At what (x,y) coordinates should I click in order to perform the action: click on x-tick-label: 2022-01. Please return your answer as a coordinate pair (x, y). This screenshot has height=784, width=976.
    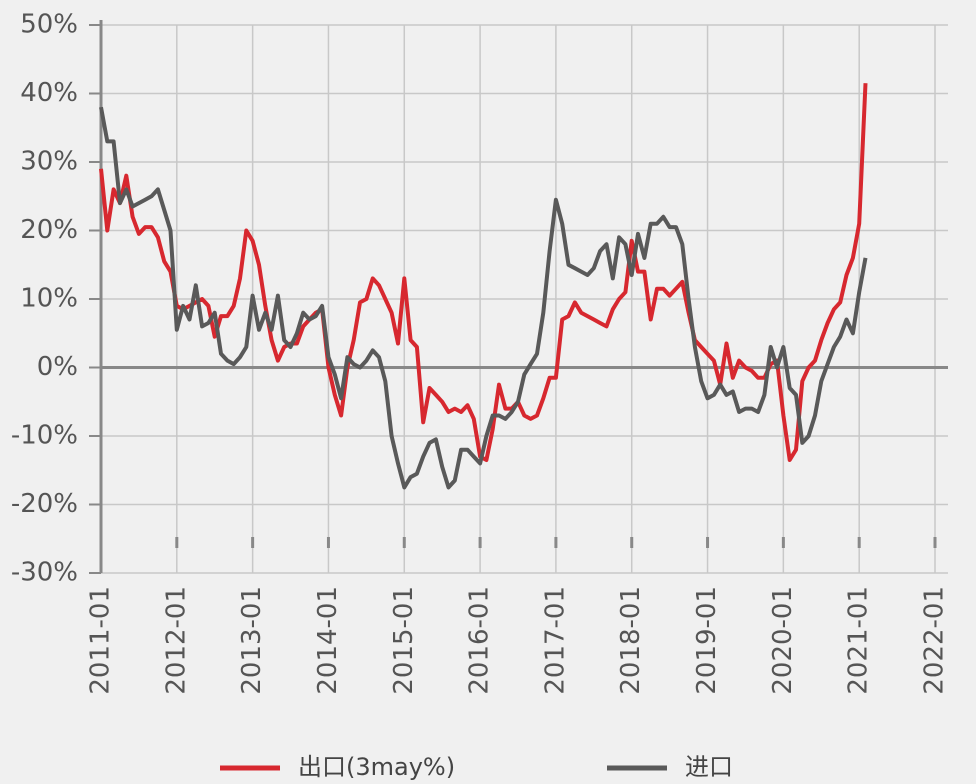
    Looking at the image, I should click on (935, 640).